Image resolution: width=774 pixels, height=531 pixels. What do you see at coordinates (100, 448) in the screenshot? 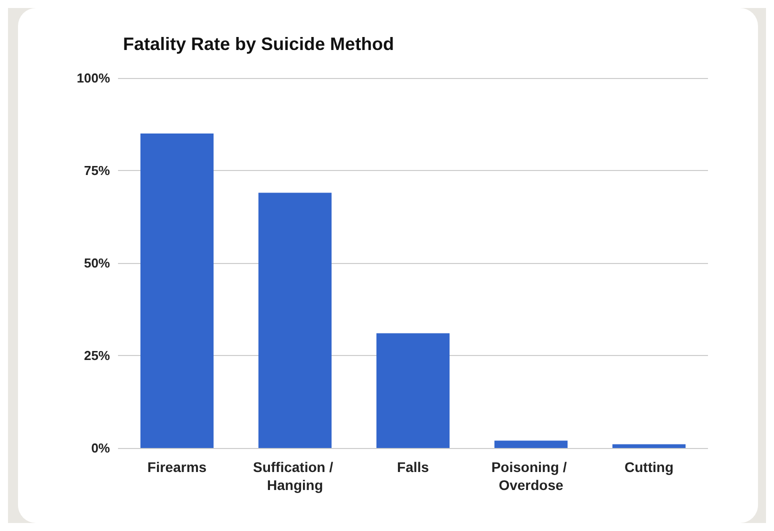
I see `y-tick-label: 0%` at bounding box center [100, 448].